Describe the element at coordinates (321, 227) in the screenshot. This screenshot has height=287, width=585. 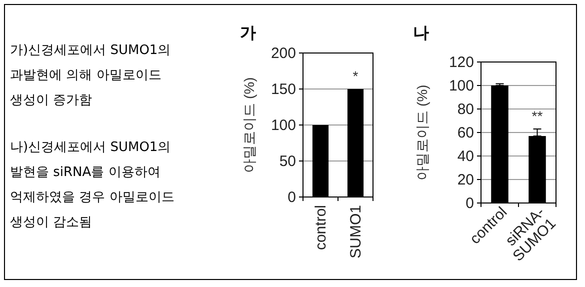
I see `x-tick-label: control` at that location.